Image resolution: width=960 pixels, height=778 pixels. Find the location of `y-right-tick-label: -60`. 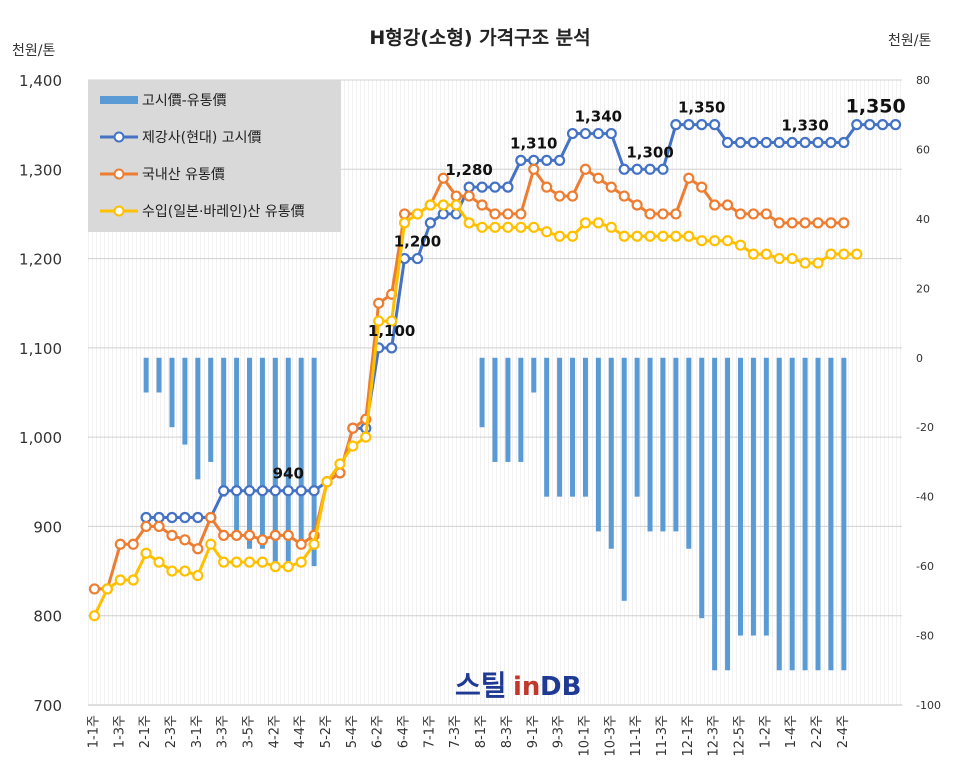

y-right-tick-label: -60 is located at coordinates (925, 566).